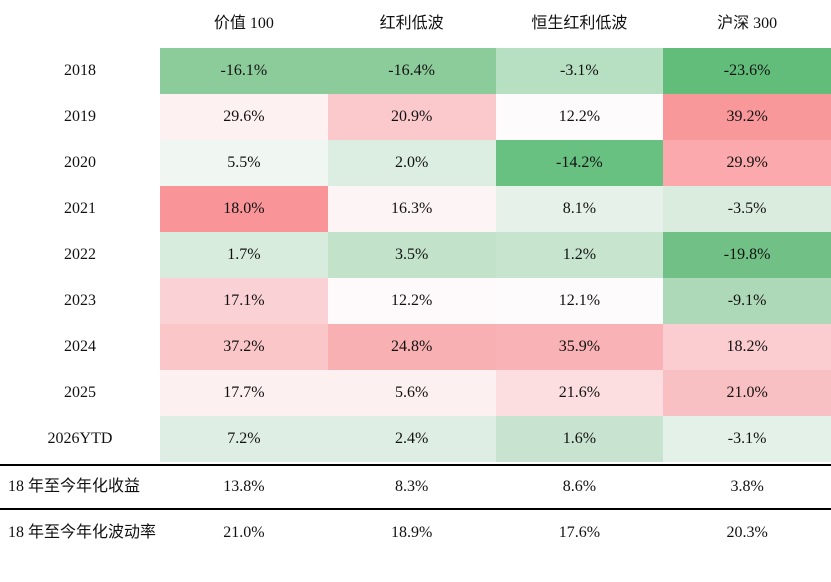 This screenshot has width=831, height=582. I want to click on heatmap-cell: 20.9%, so click(411, 117).